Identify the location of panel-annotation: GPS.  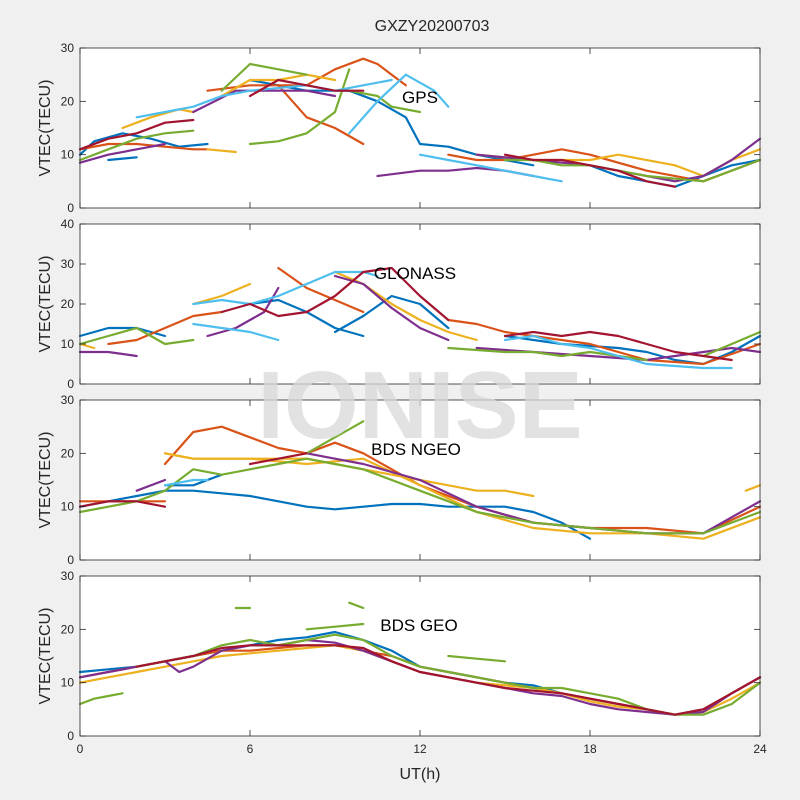
(420, 97).